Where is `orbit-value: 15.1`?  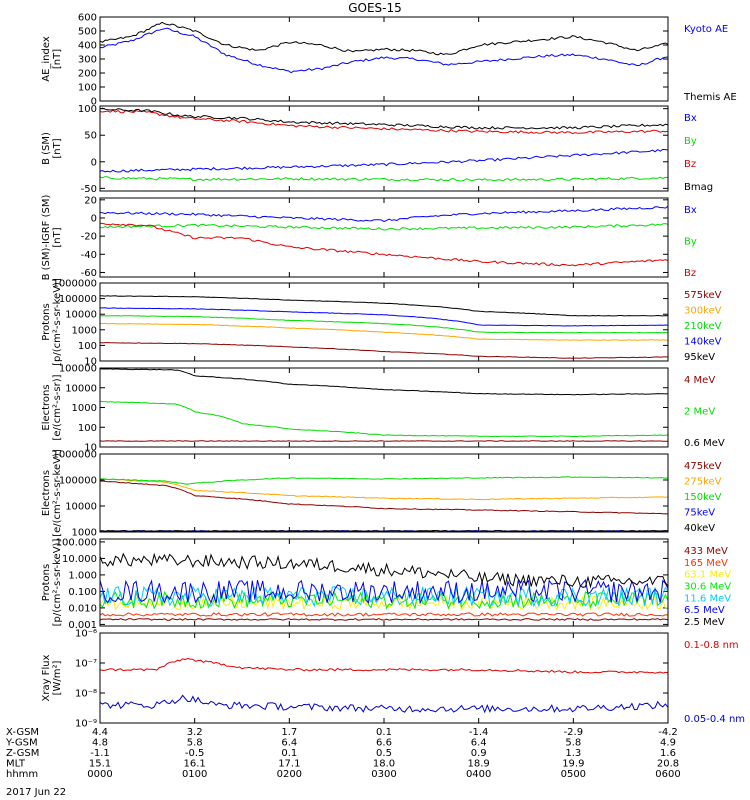 orbit-value: 15.1 is located at coordinates (100, 764).